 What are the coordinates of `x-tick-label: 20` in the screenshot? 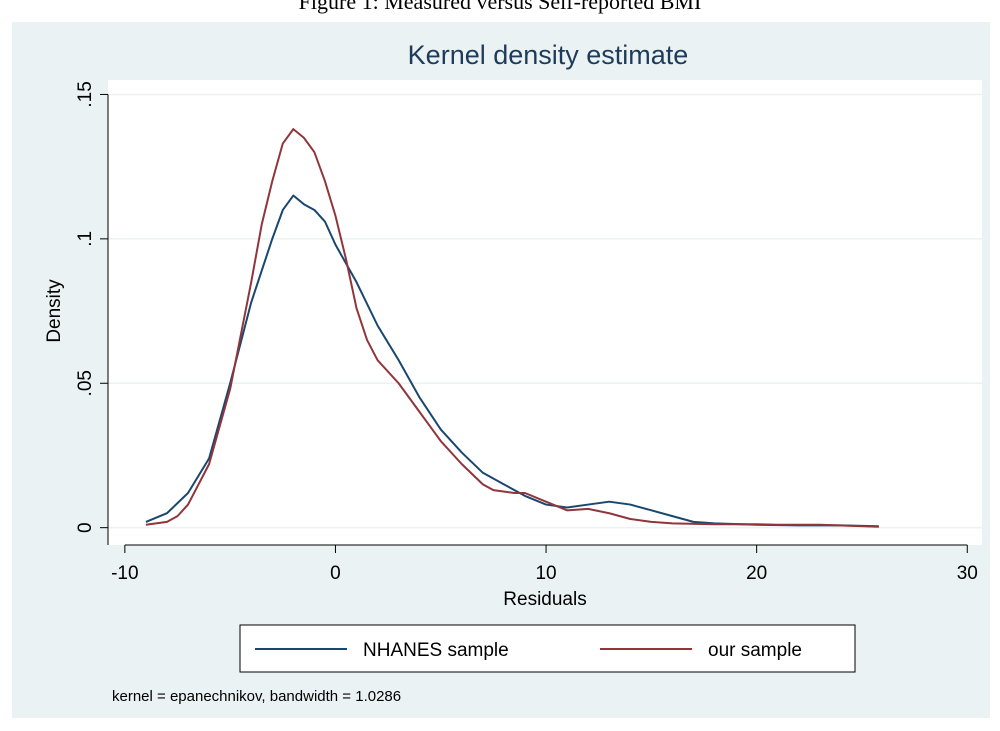 It's located at (756, 573).